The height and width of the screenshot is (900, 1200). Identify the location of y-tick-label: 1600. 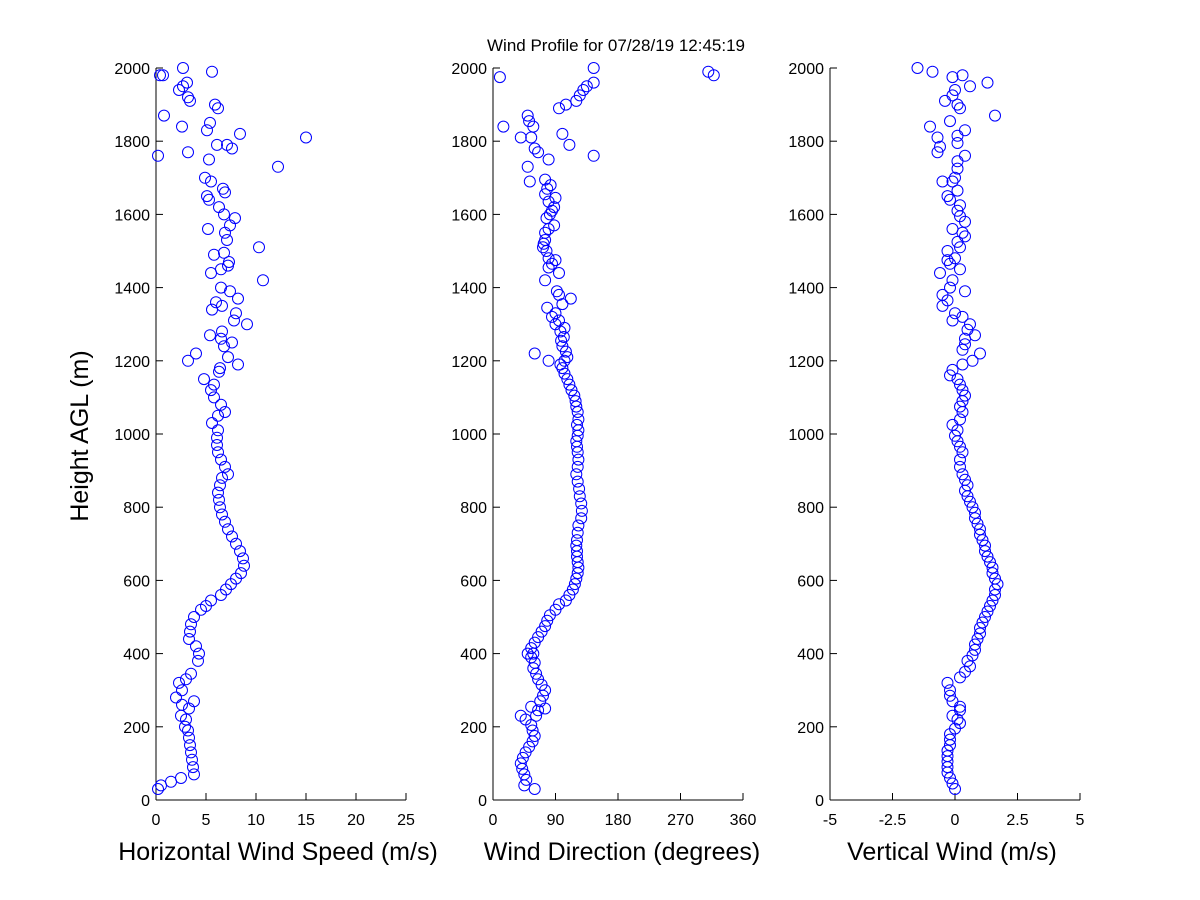
(469, 215).